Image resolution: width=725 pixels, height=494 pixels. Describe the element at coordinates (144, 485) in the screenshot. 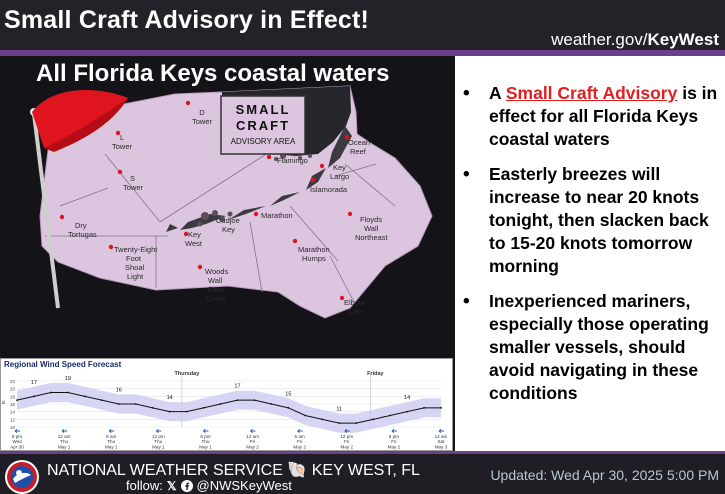

I see `follow-label: follow:` at that location.